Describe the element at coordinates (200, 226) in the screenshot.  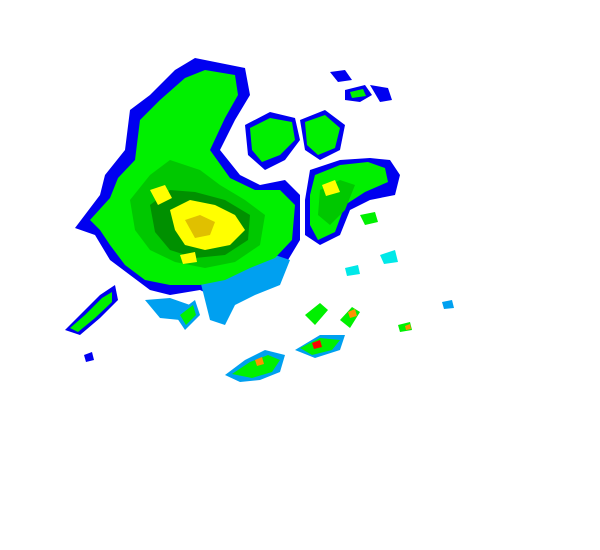
I see `echo-gold` at that location.